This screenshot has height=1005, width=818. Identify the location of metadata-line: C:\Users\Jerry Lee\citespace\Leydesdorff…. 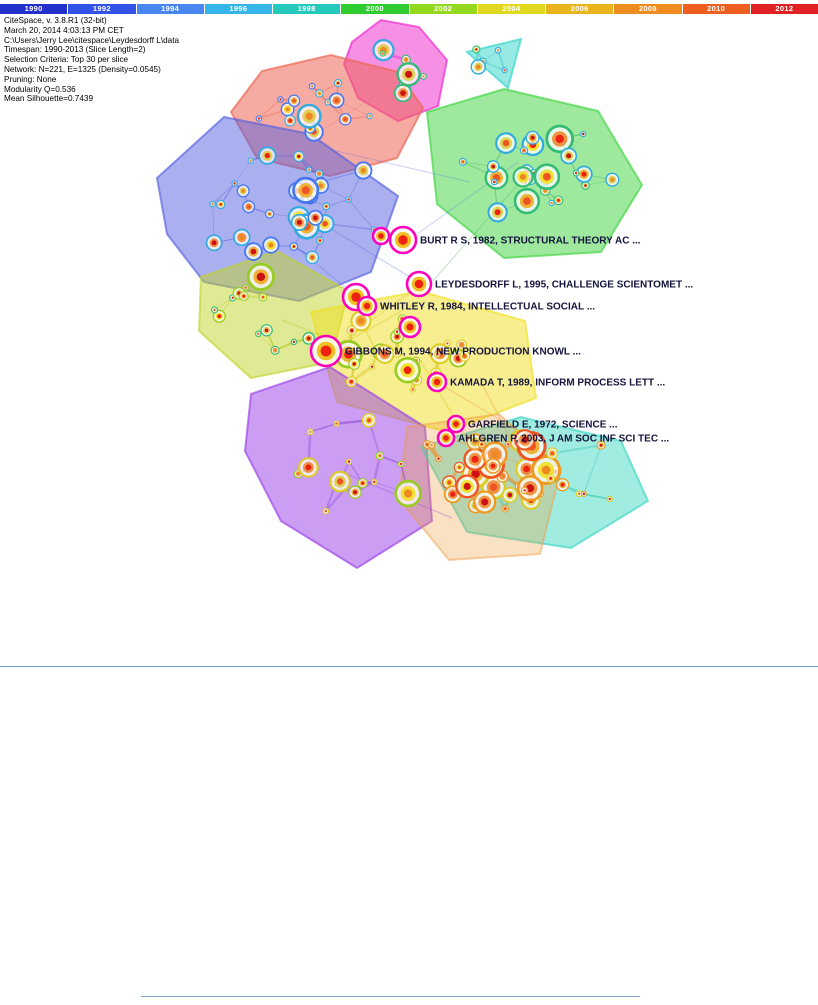
(92, 40).